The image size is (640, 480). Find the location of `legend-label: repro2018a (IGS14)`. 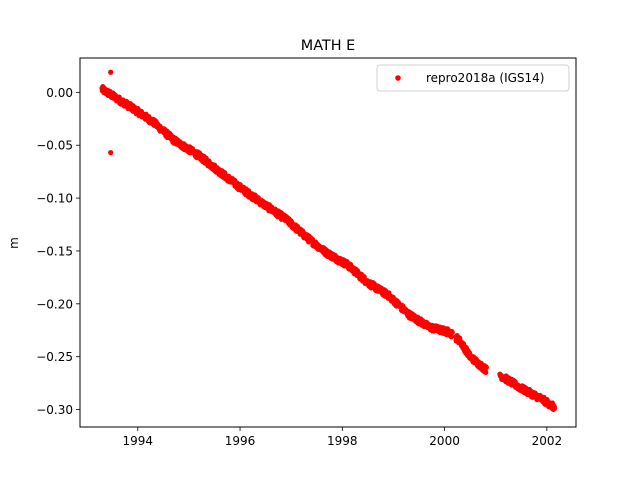

legend-label: repro2018a (IGS14) is located at coordinates (485, 78).